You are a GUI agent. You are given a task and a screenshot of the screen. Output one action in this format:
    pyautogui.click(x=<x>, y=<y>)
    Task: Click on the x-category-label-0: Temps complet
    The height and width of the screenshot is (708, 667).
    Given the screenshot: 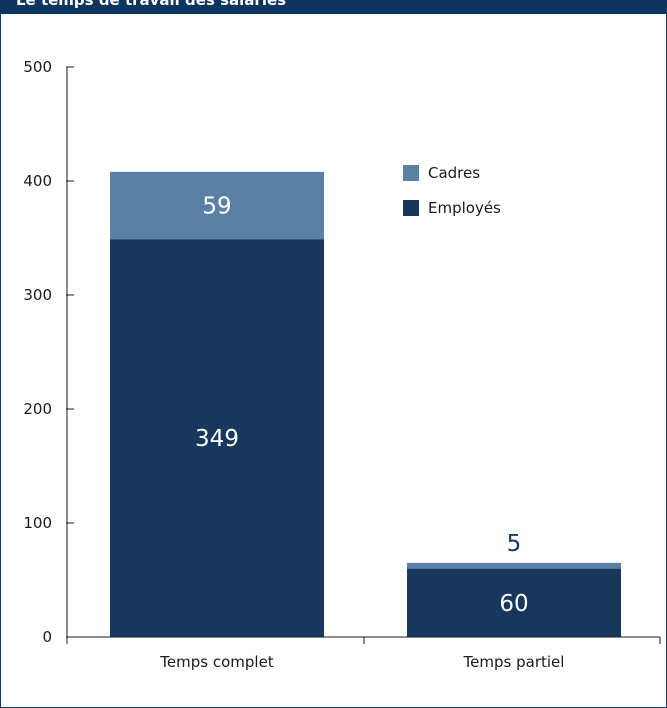 What is the action you would take?
    pyautogui.click(x=216, y=662)
    